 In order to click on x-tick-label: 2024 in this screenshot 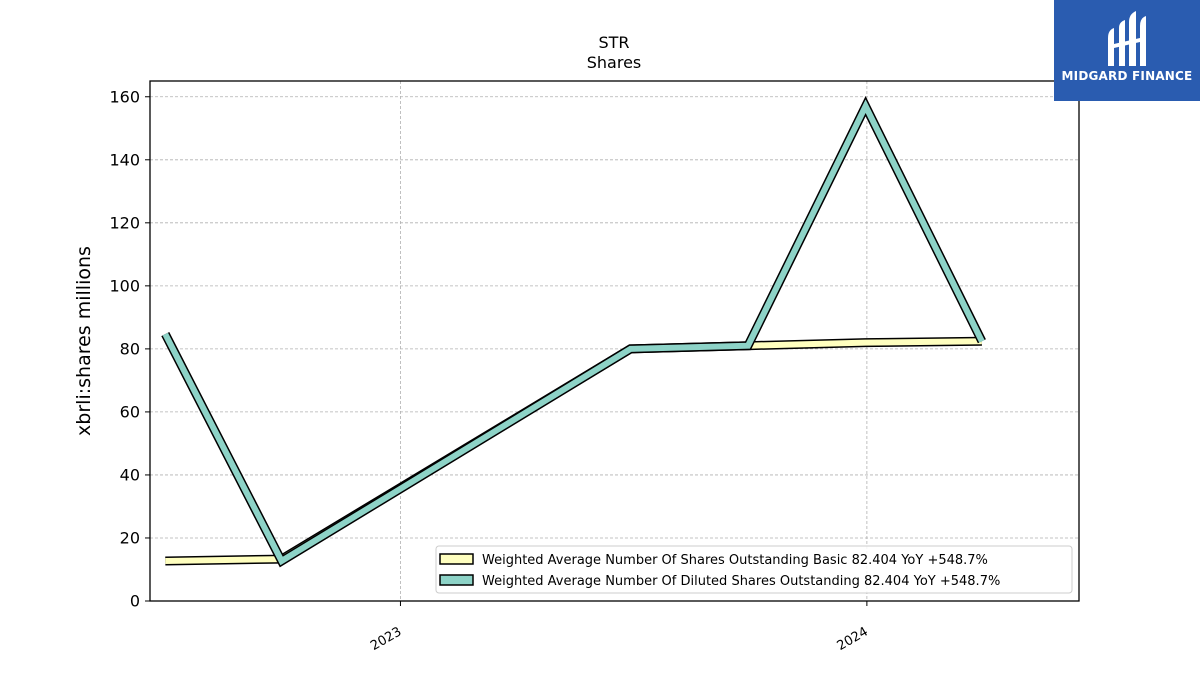, I will do `click(853, 639)`.